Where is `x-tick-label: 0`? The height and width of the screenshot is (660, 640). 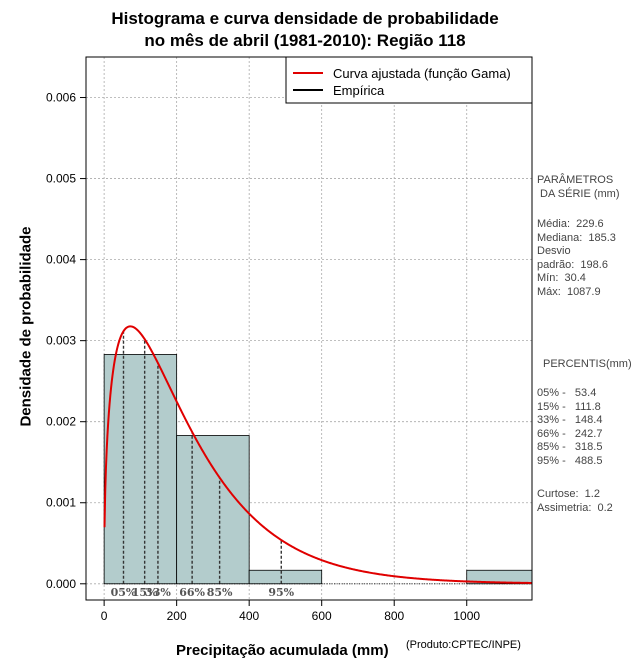 x-tick-label: 0 is located at coordinates (104, 616).